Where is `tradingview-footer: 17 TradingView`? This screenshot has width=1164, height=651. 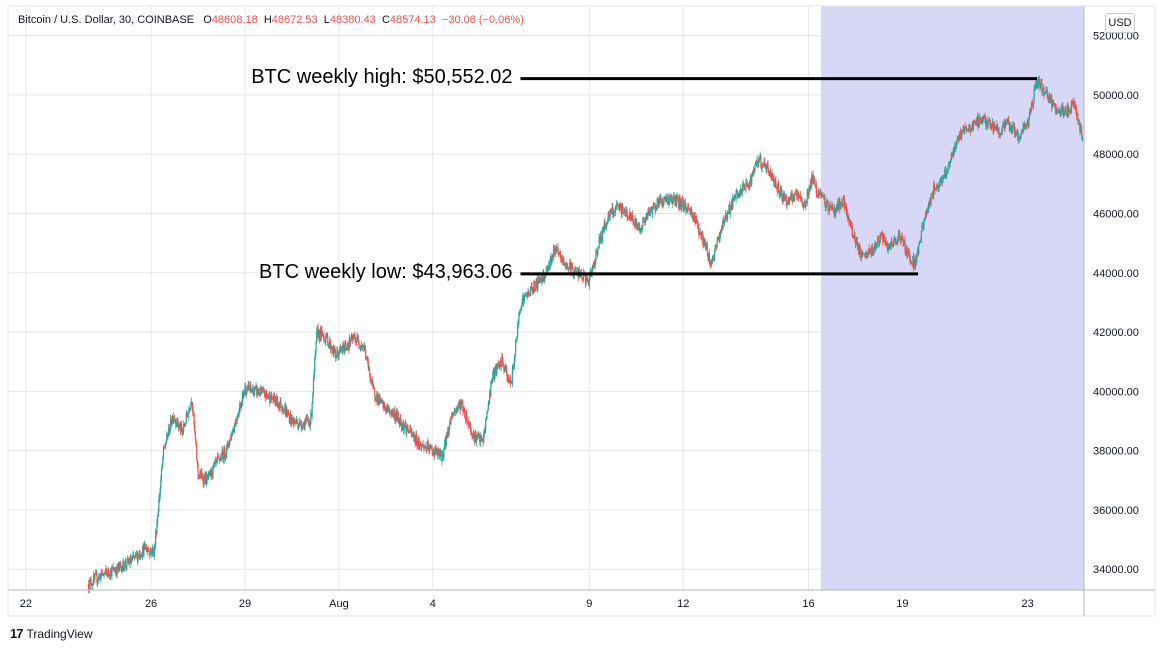 tradingview-footer: 17 TradingView is located at coordinates (51, 633).